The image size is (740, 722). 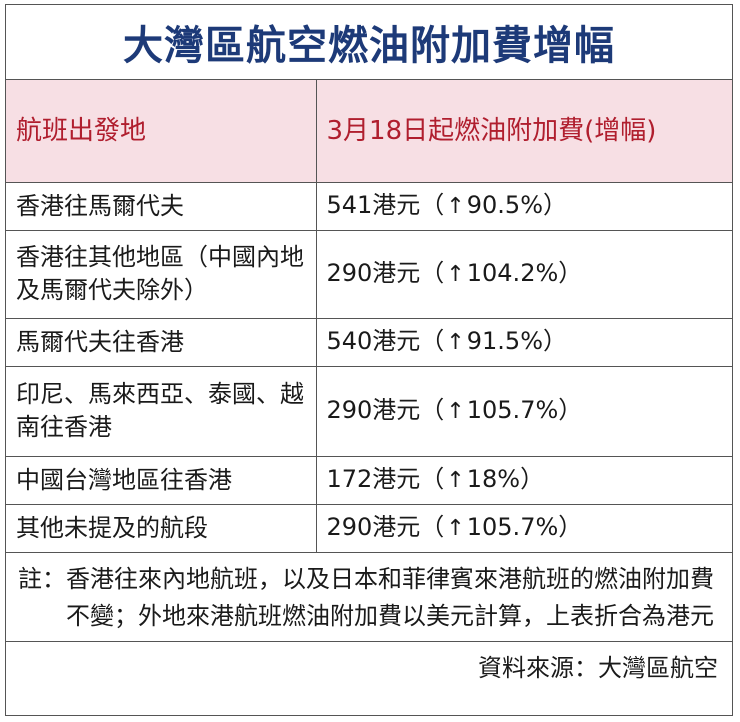 I want to click on source-credit: 資料來源：大灣區航空, so click(x=598, y=668).